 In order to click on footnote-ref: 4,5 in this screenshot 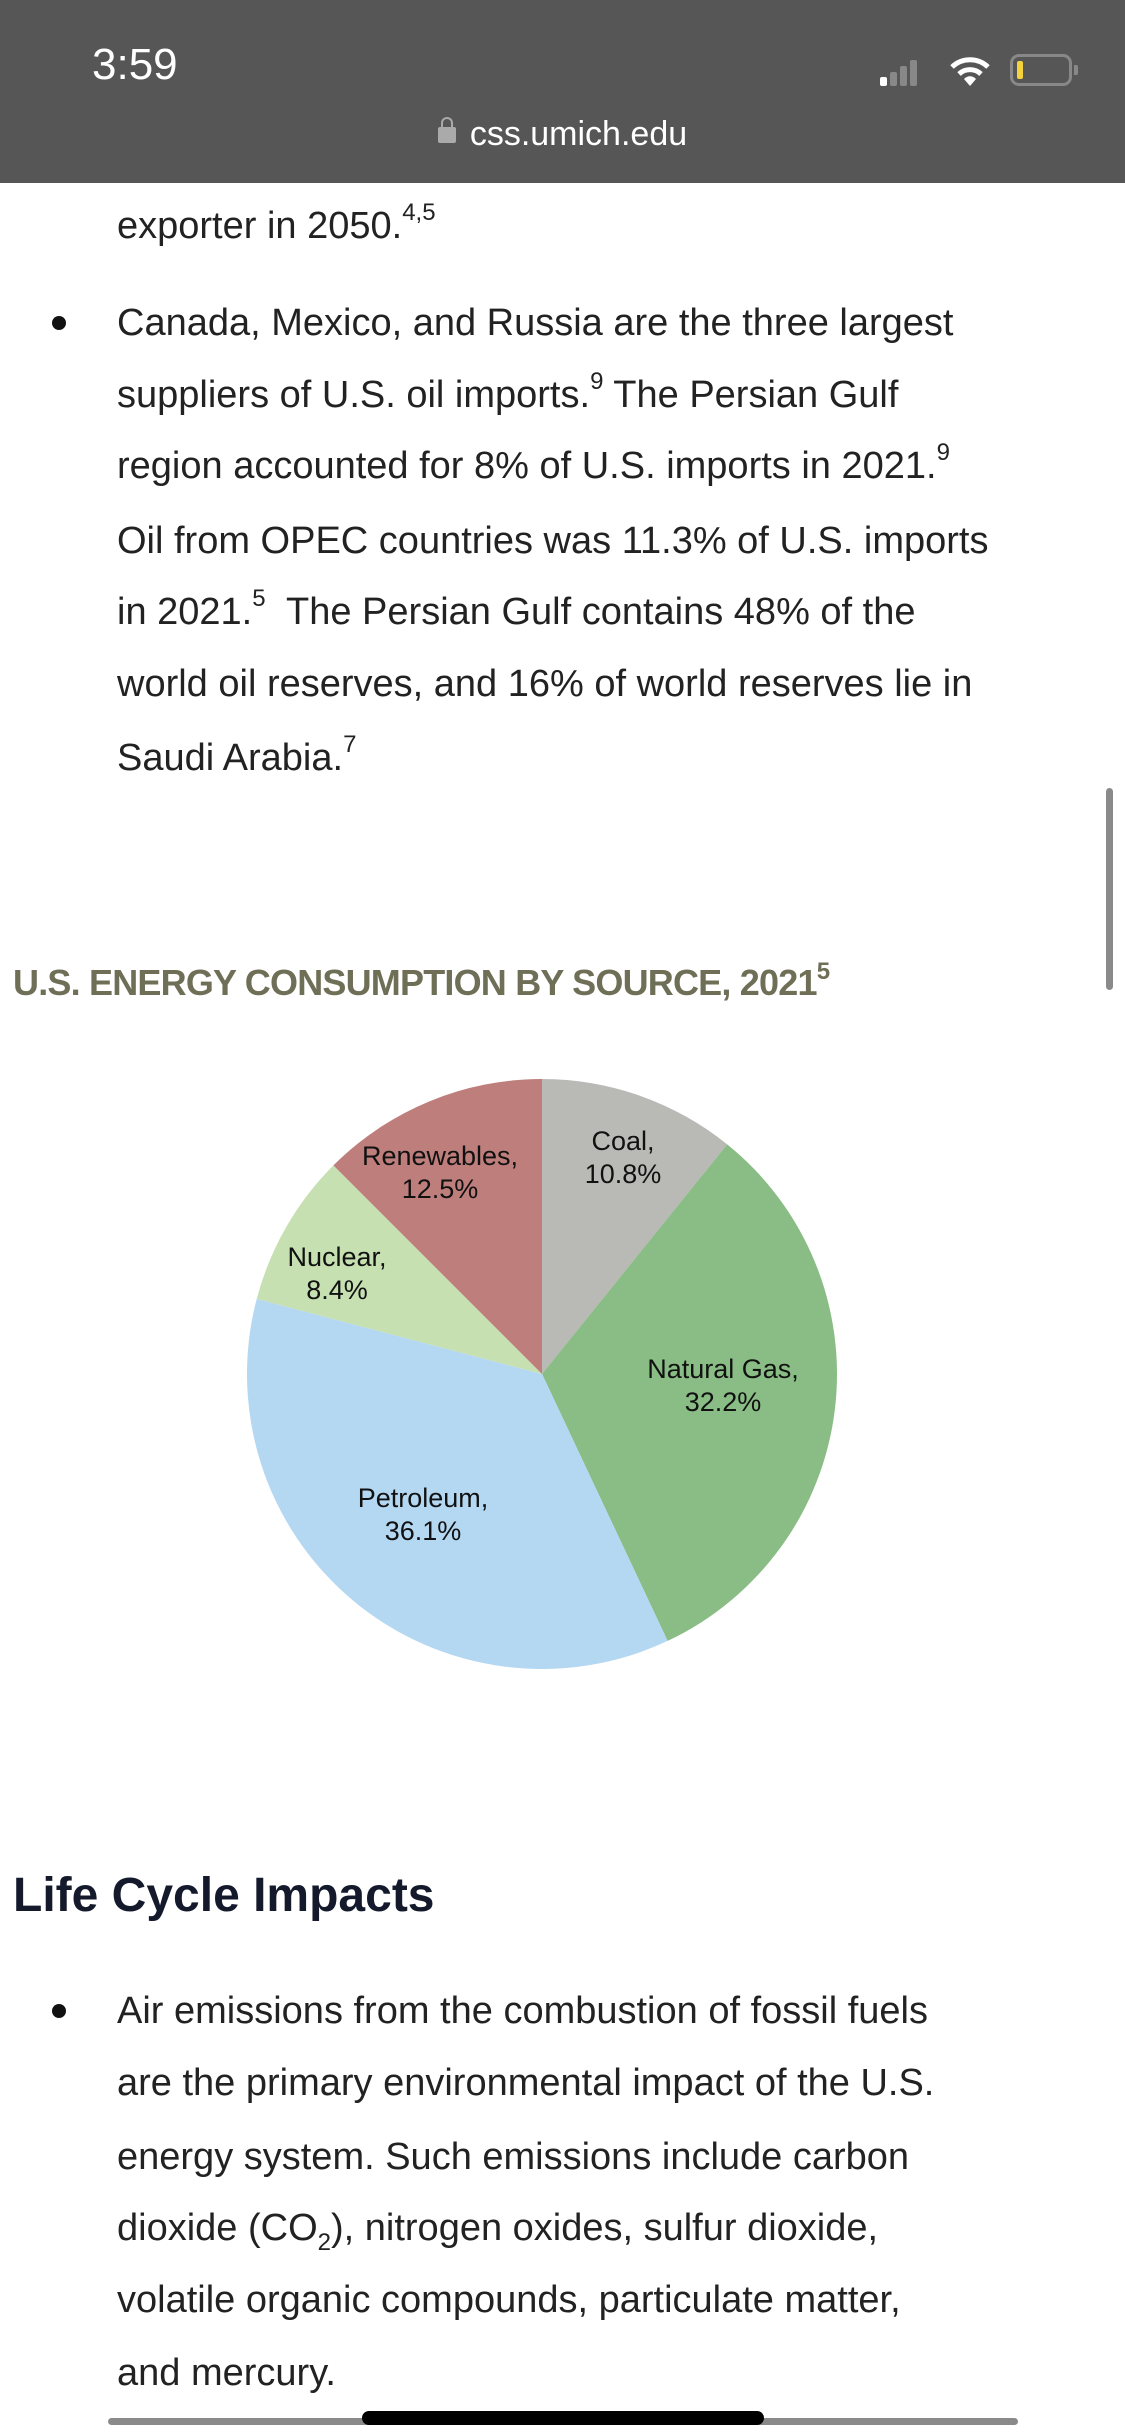, I will do `click(419, 212)`.